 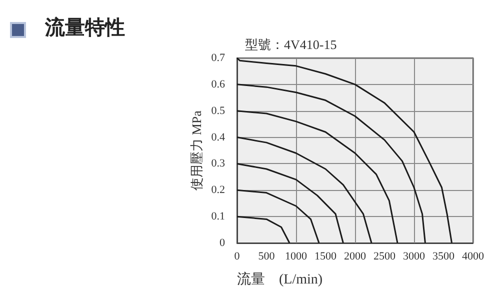 What do you see at coordinates (218, 58) in the screenshot?
I see `y-tick-label: 0.7` at bounding box center [218, 58].